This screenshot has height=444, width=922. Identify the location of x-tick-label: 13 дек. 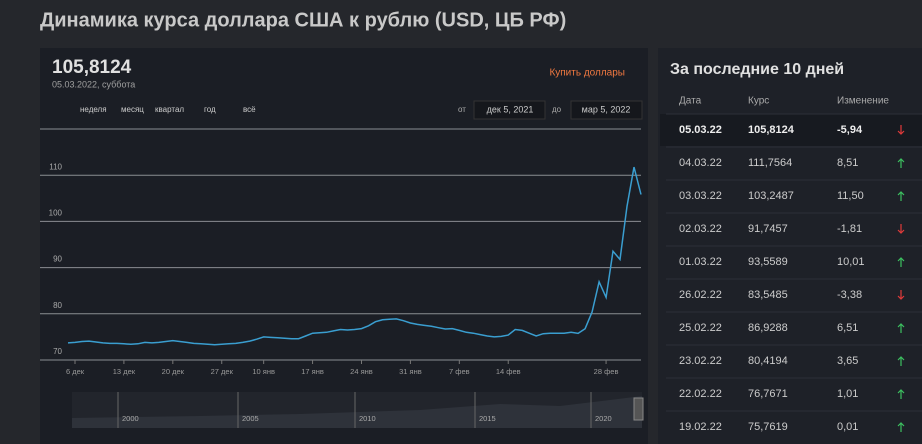
(124, 371).